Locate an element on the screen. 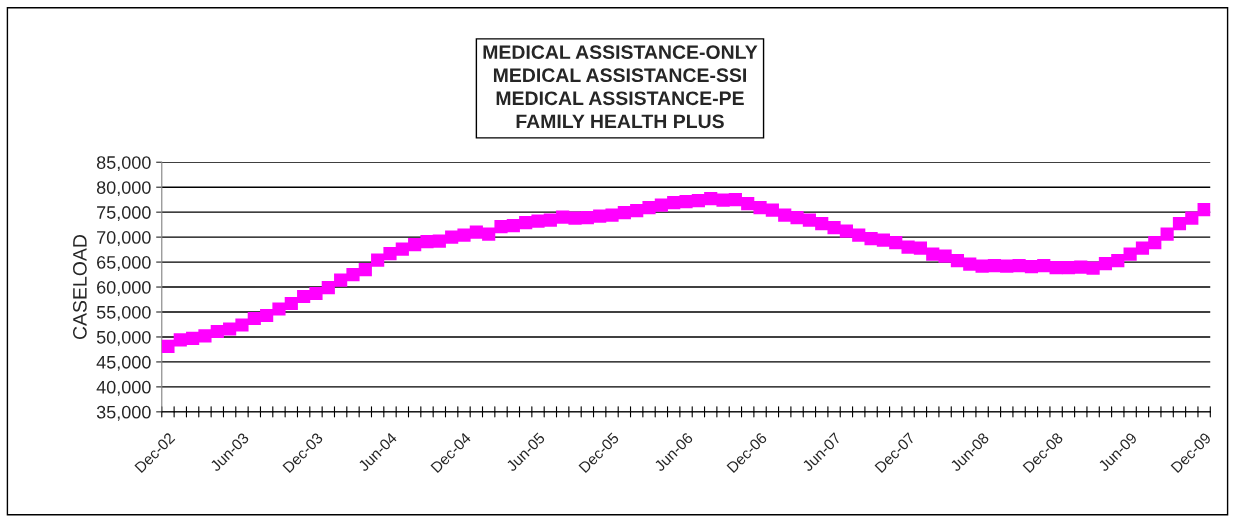 This screenshot has height=520, width=1235. y-tick-label: 85,000 is located at coordinates (123, 164).